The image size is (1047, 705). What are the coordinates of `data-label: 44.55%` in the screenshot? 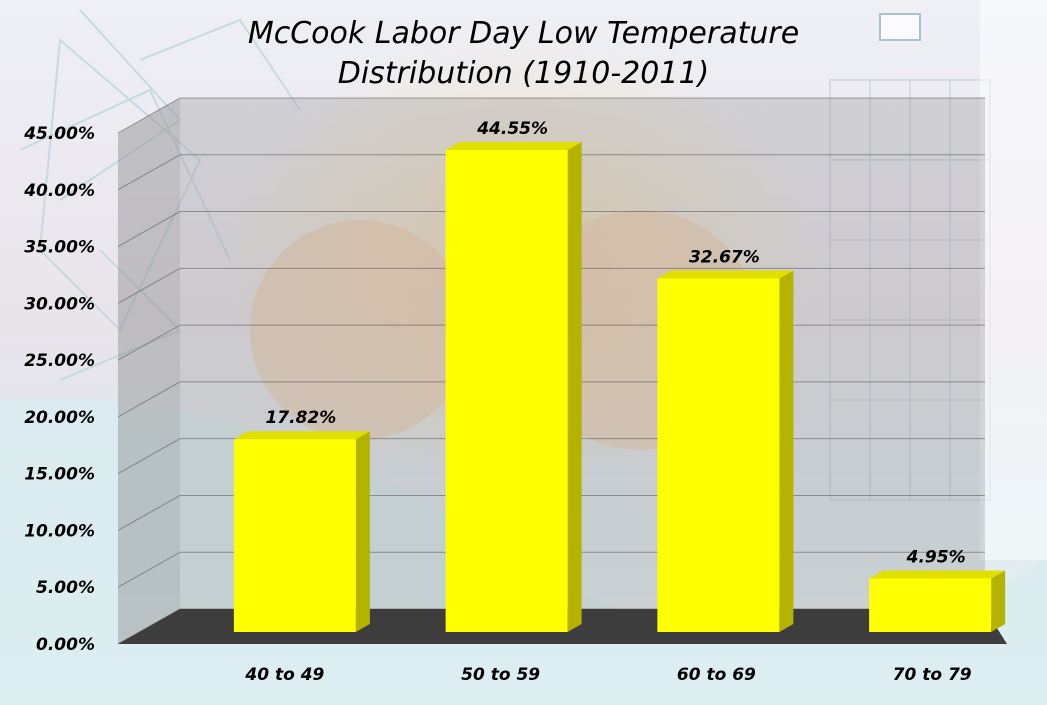 It's located at (512, 129).